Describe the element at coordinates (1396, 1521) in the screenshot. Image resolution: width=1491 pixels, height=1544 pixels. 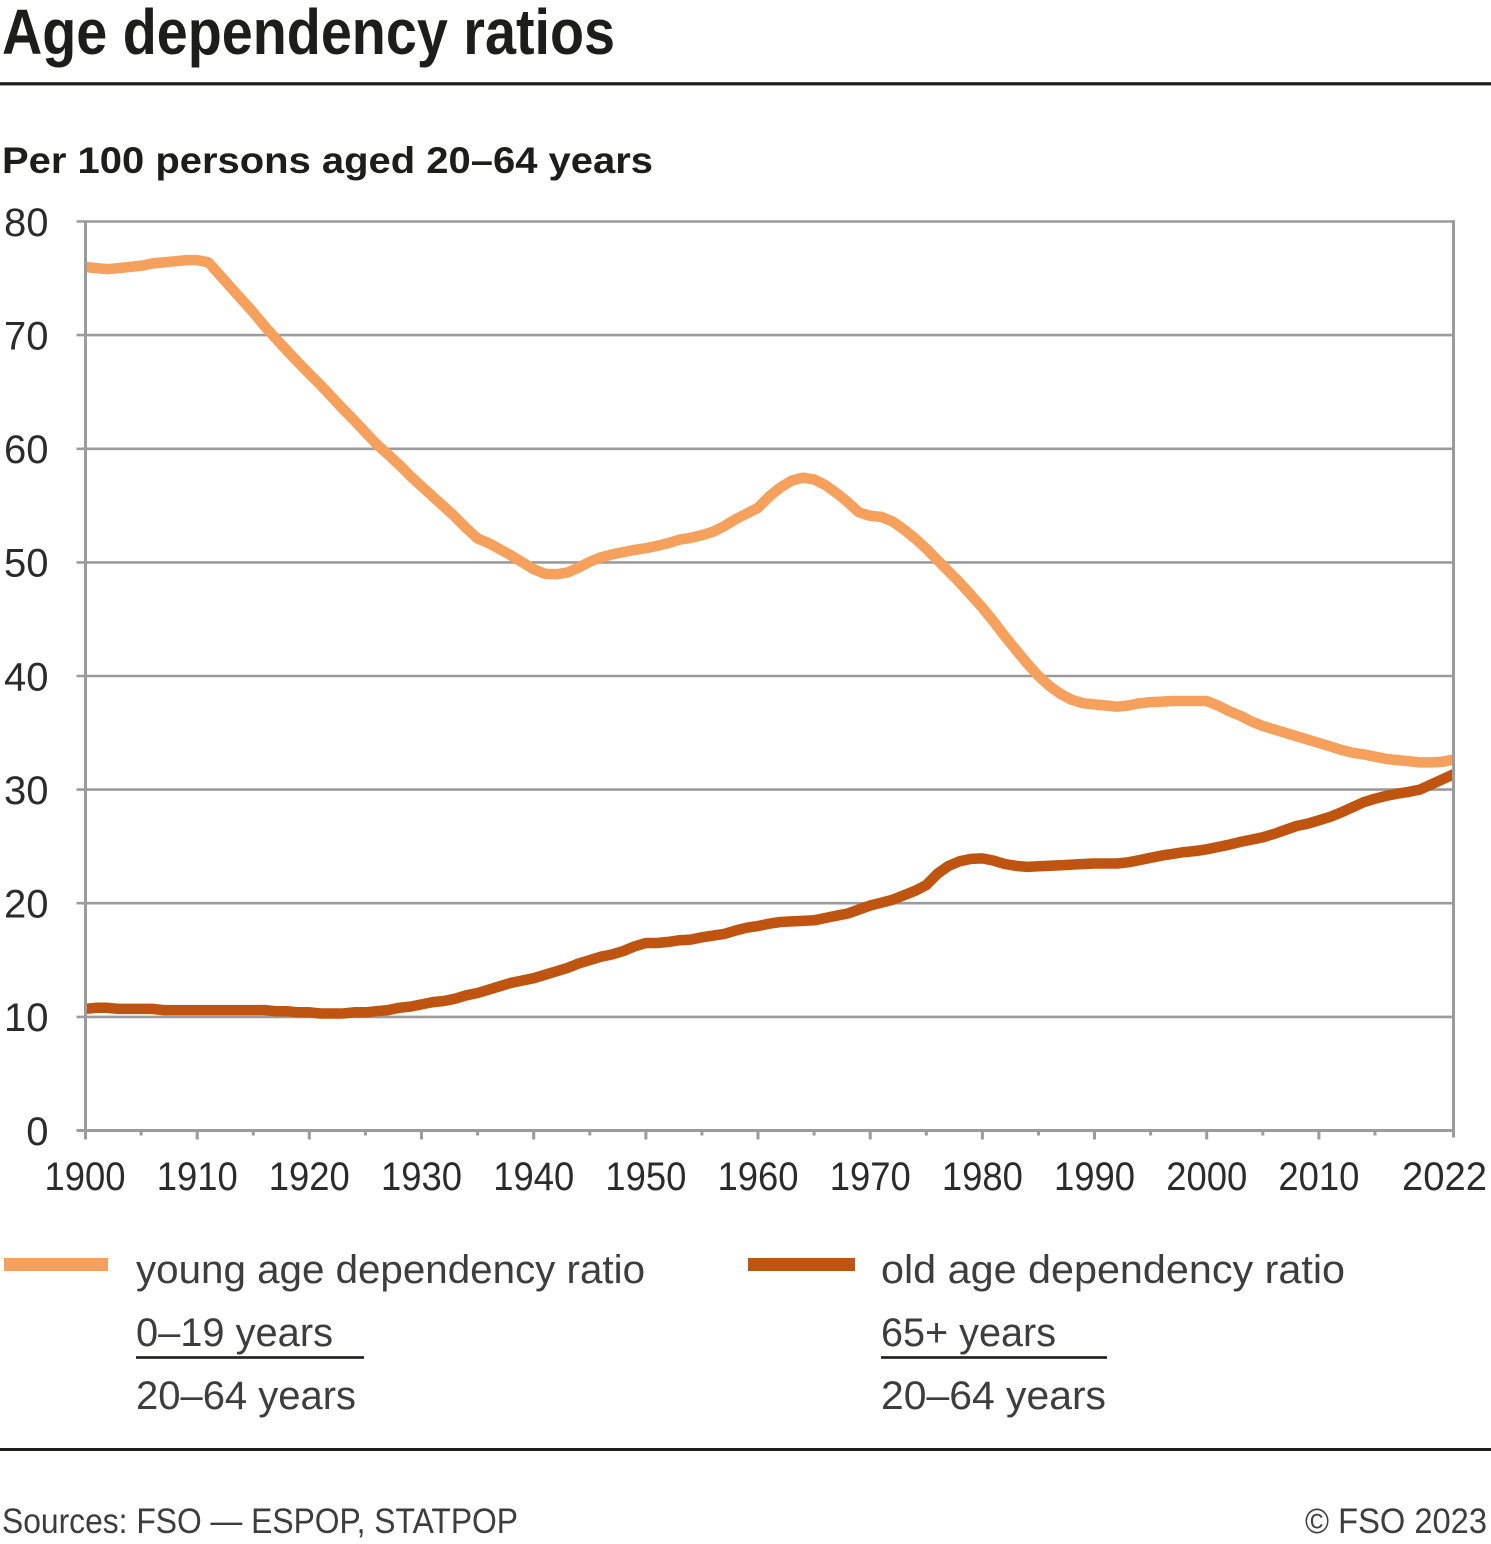
I see `svg-text: © FSO 2023` at that location.